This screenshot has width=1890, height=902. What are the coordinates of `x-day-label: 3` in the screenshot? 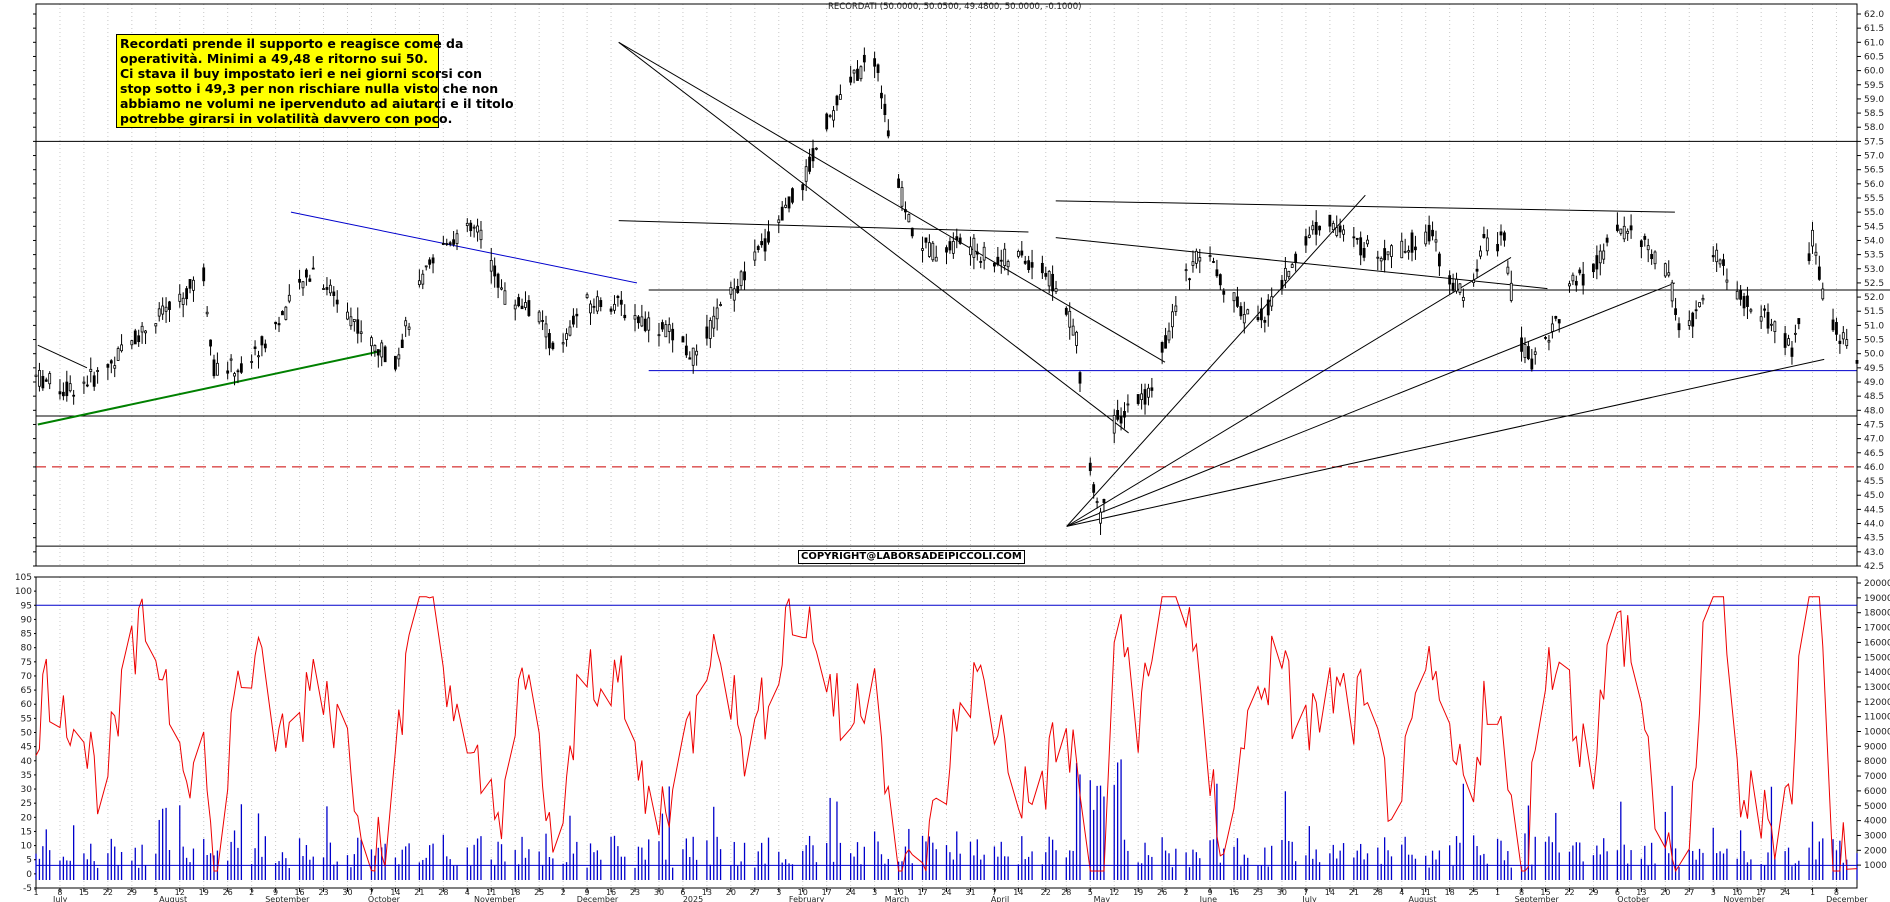 It's located at (1713, 892).